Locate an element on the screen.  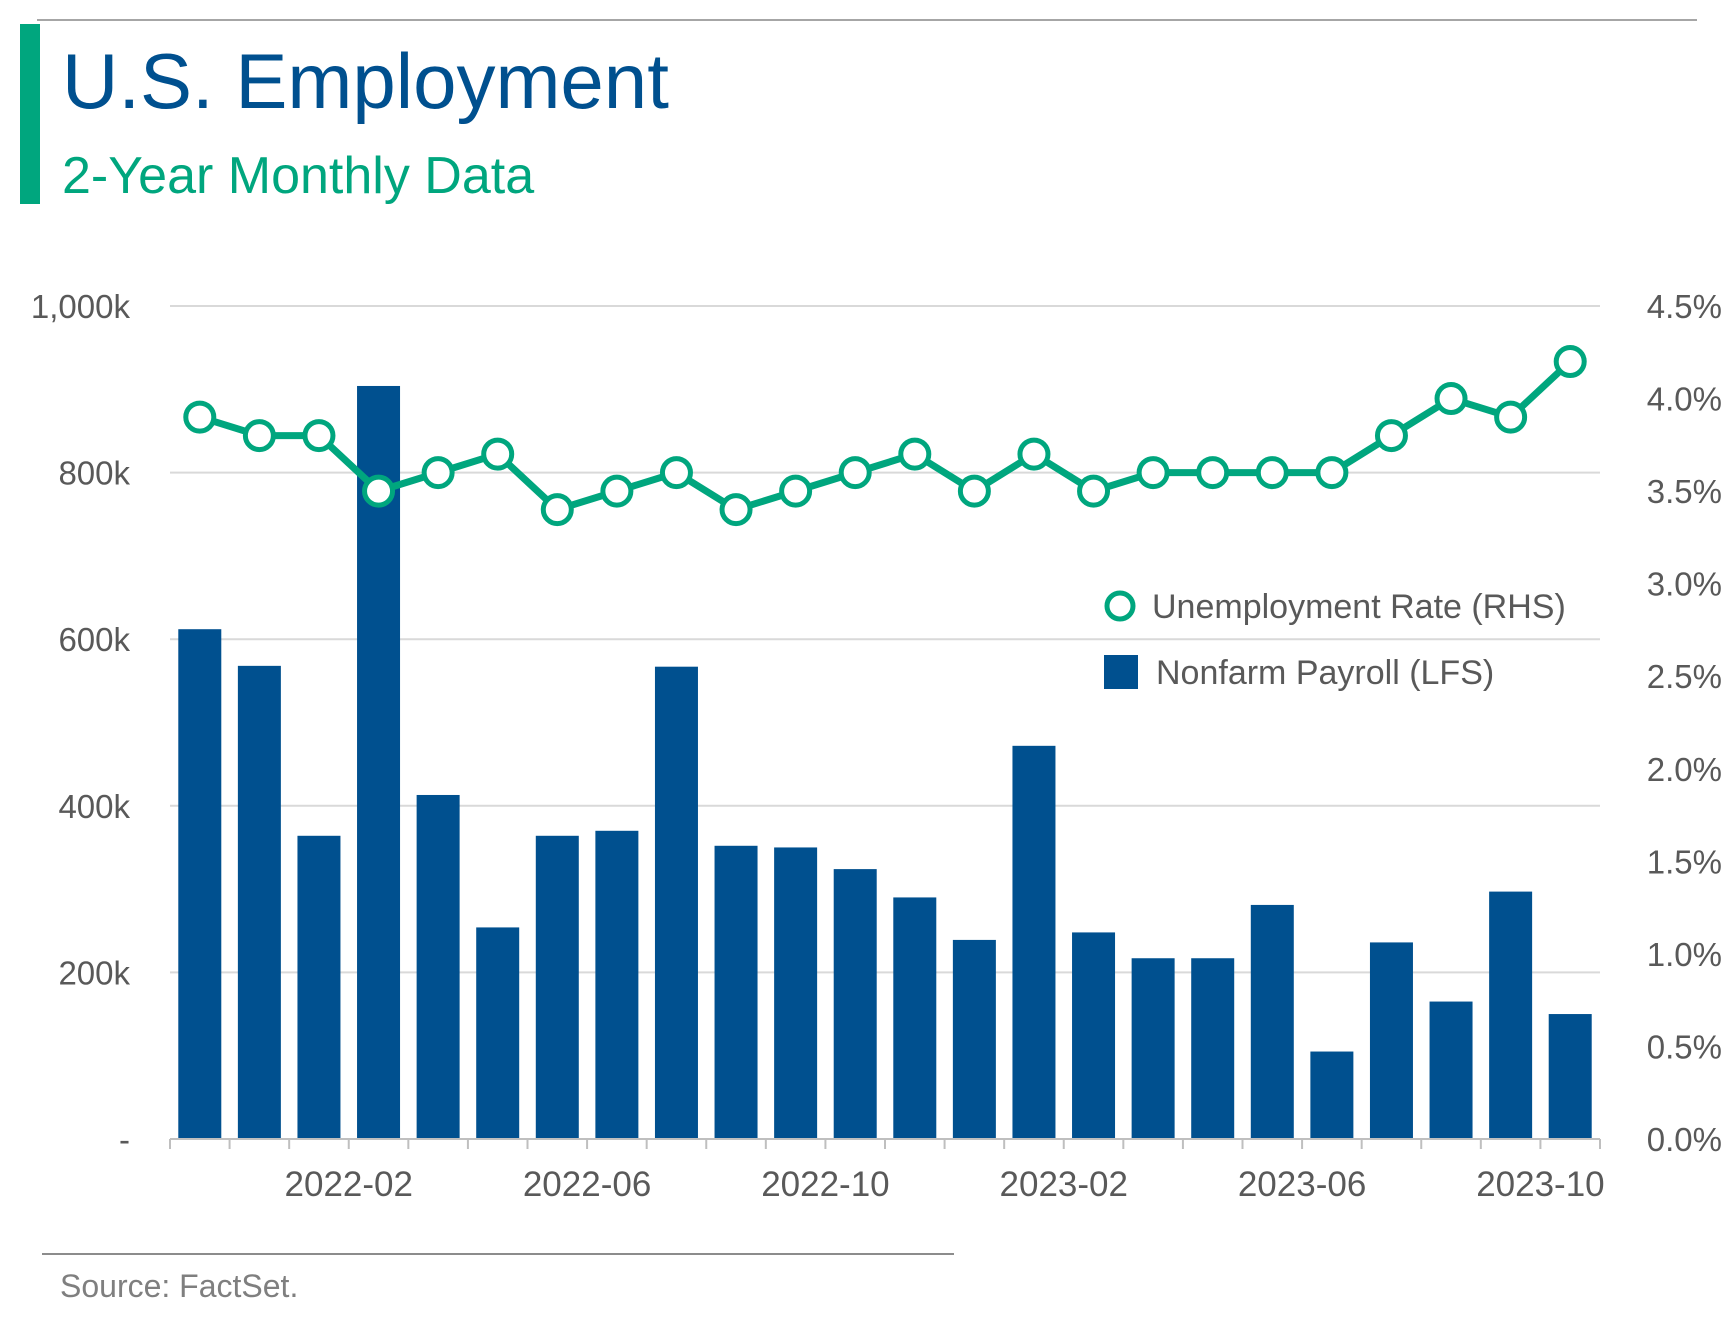
right-axis-tick-label: 0.5% is located at coordinates (1684, 1046).